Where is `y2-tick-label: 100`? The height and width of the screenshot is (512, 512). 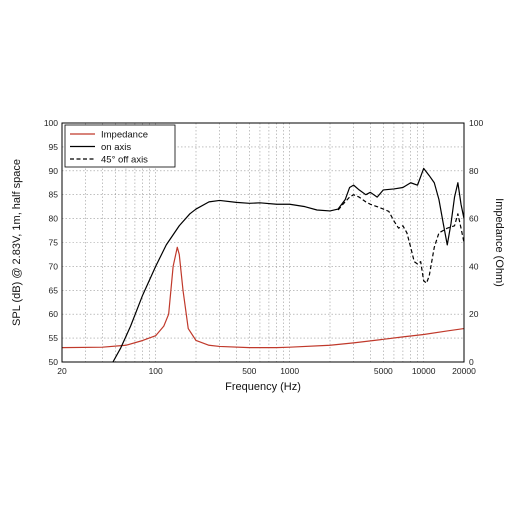
y2-tick-label: 100 is located at coordinates (476, 123).